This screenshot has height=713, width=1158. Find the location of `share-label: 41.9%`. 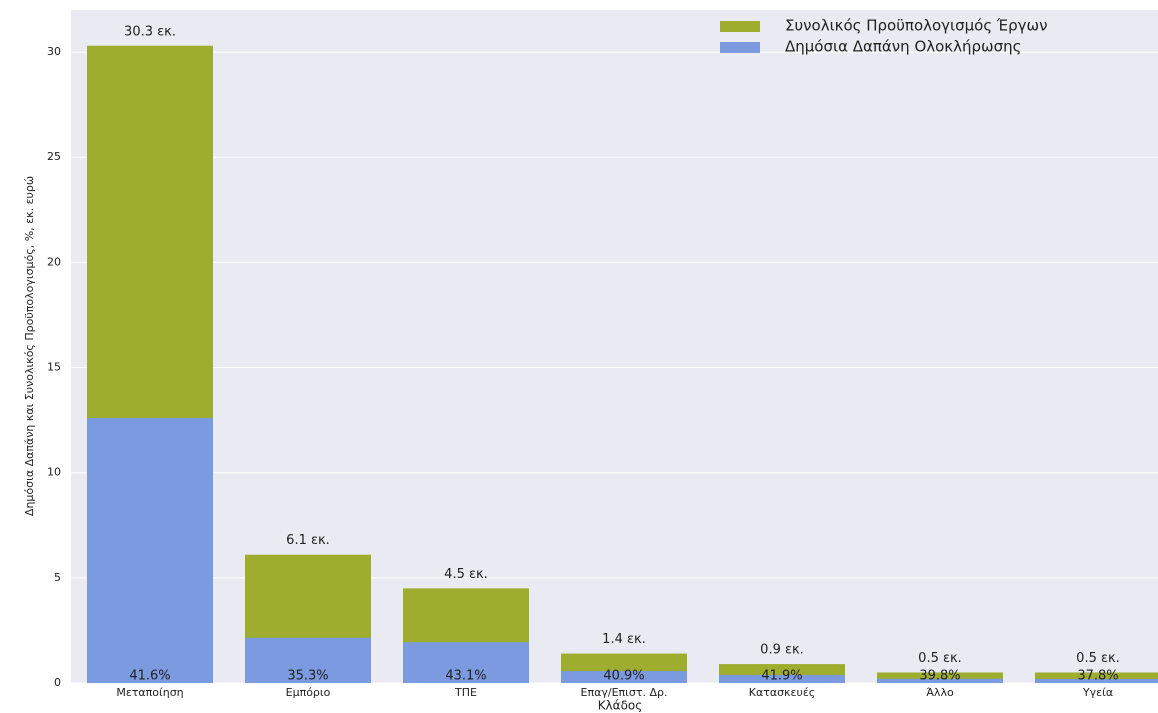

share-label: 41.9% is located at coordinates (781, 676).